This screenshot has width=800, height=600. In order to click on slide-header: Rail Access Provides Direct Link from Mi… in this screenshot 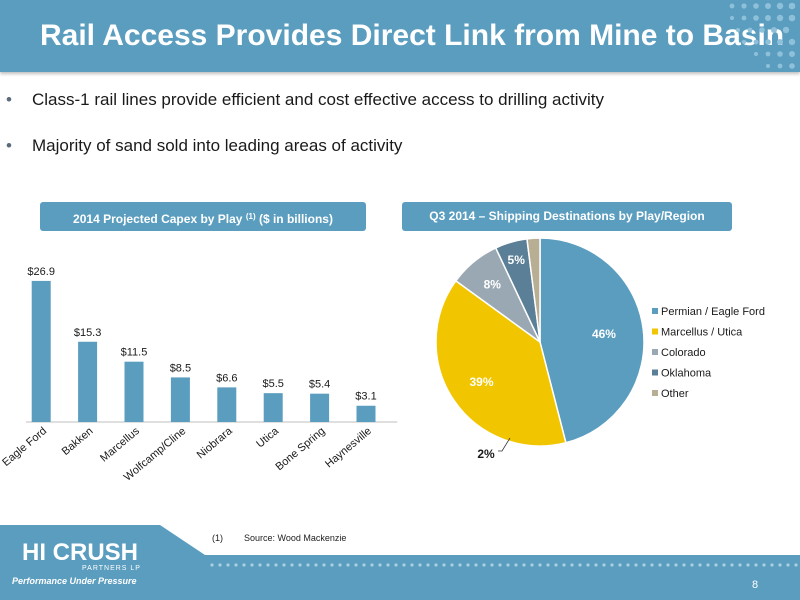, I will do `click(400, 36)`.